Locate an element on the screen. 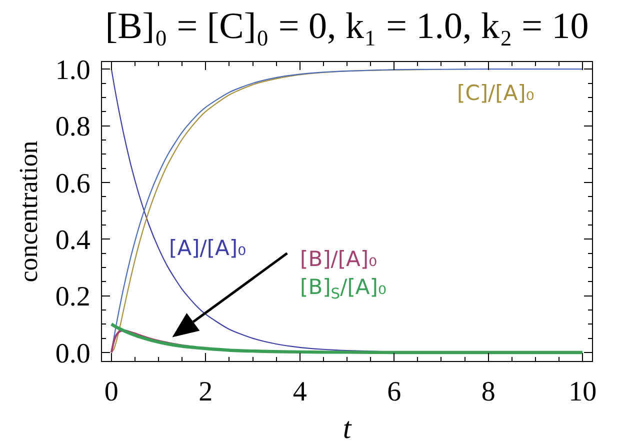  y-tick-label: 1.0 is located at coordinates (72, 70).